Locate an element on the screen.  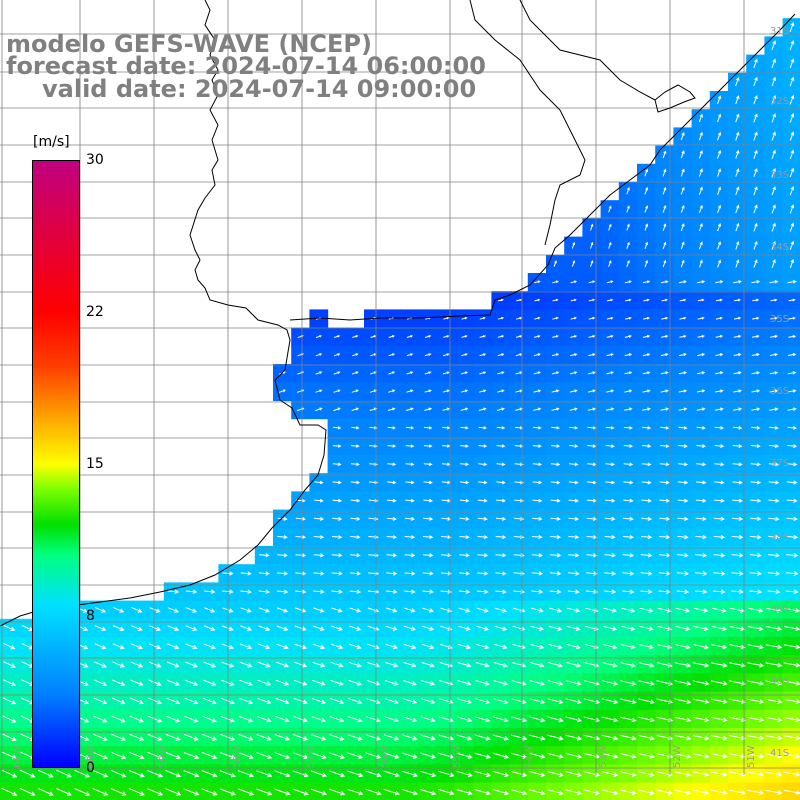
latitude-label: 40S is located at coordinates (779, 681).